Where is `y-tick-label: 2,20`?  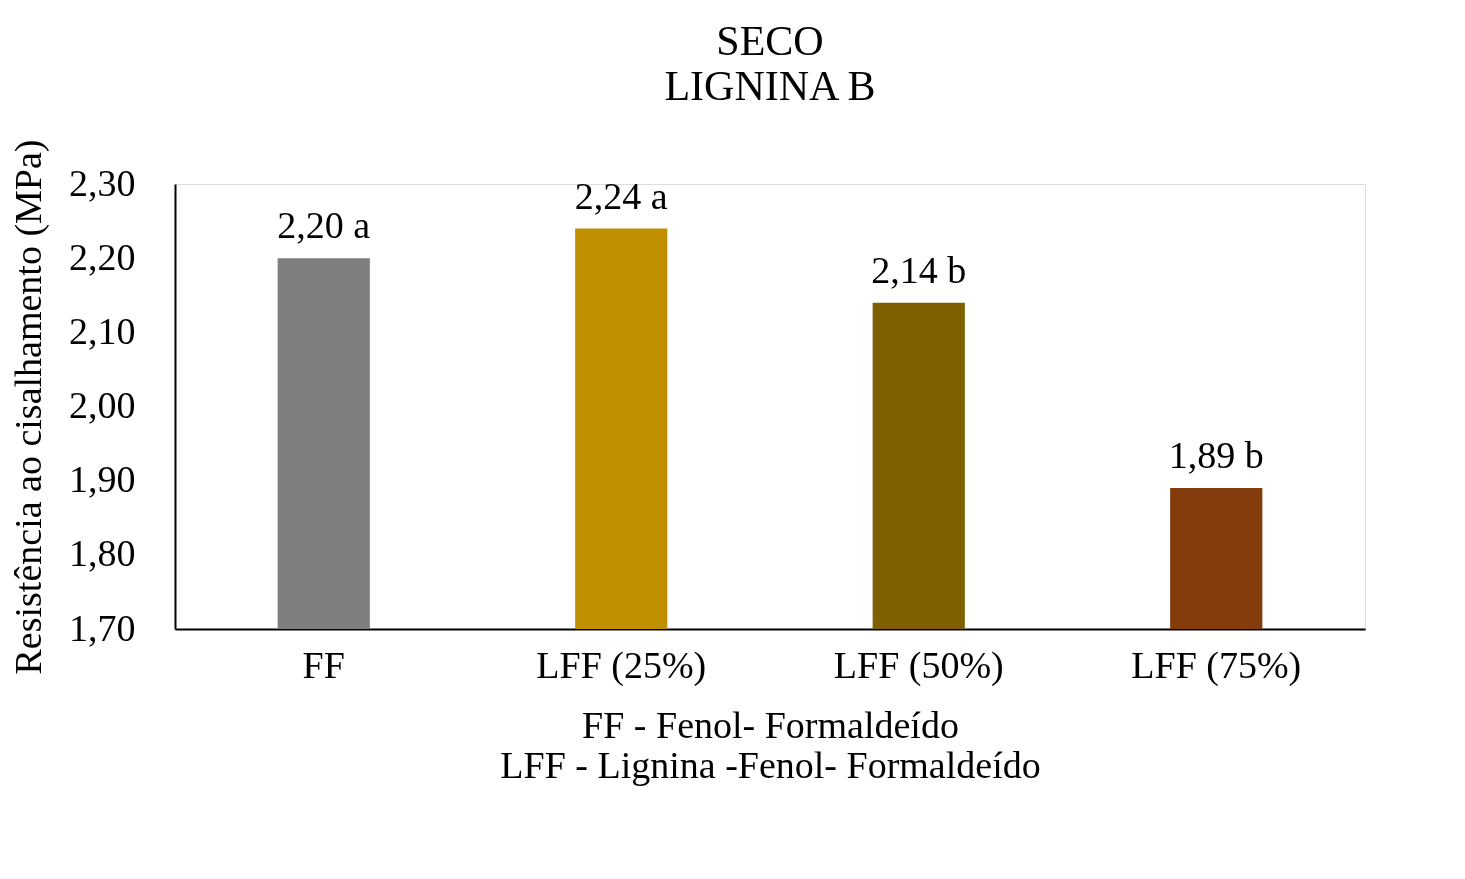
y-tick-label: 2,20 is located at coordinates (102, 256).